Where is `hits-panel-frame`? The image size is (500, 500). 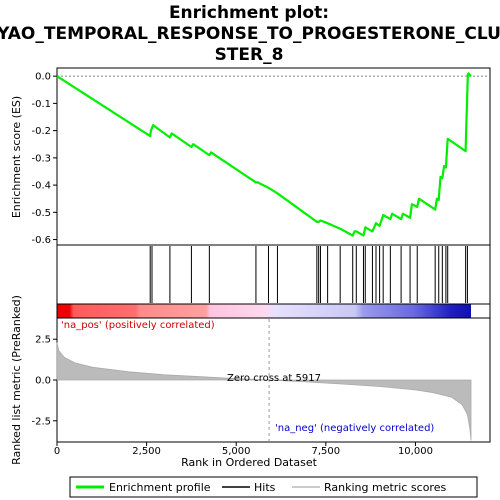
hits-panel-frame is located at coordinates (273, 274).